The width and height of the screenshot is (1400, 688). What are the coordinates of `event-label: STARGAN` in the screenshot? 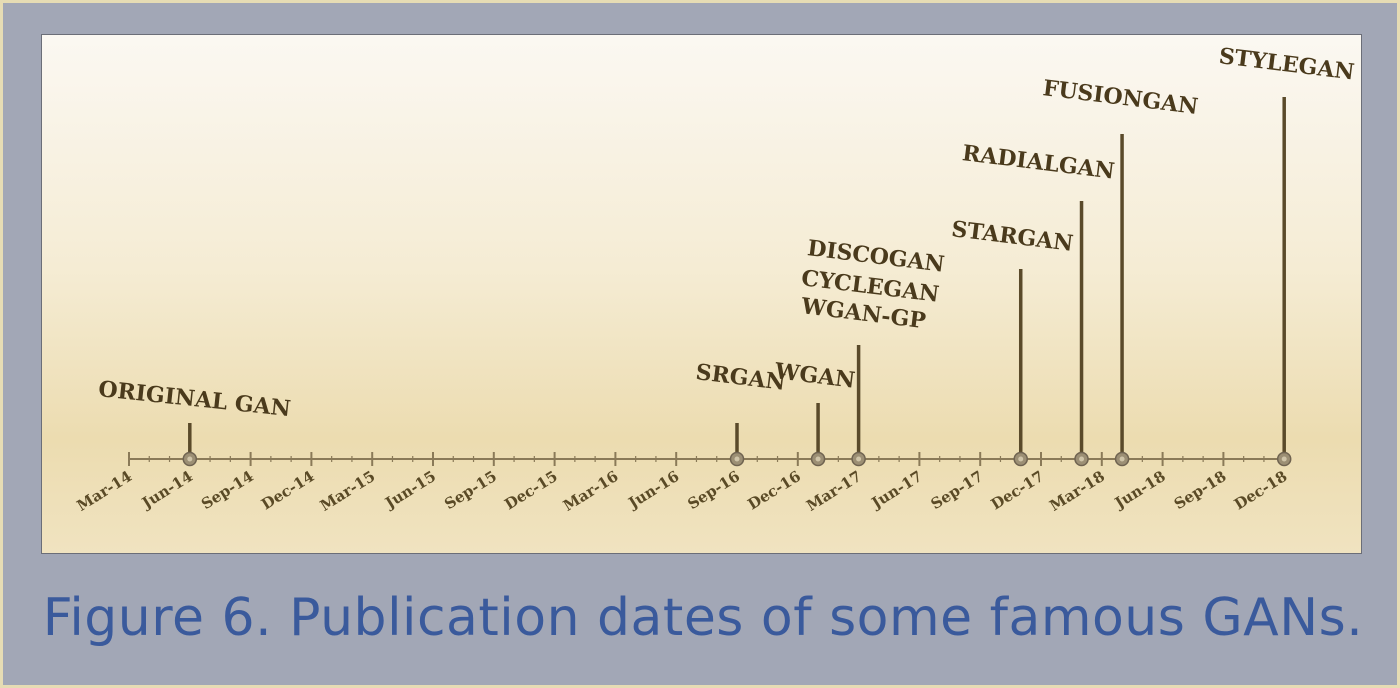 It's located at (1012, 236).